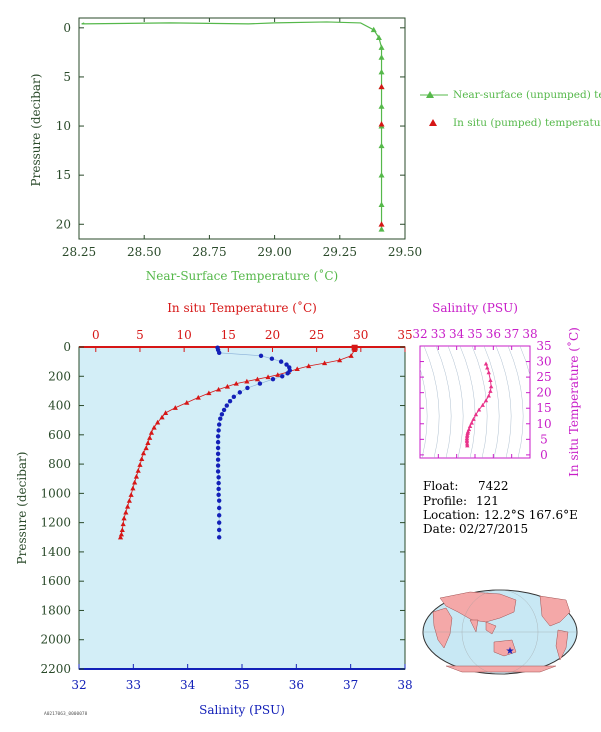 The width and height of the screenshot is (601, 732). I want to click on pressure-tick-label: 1600, so click(55, 581).